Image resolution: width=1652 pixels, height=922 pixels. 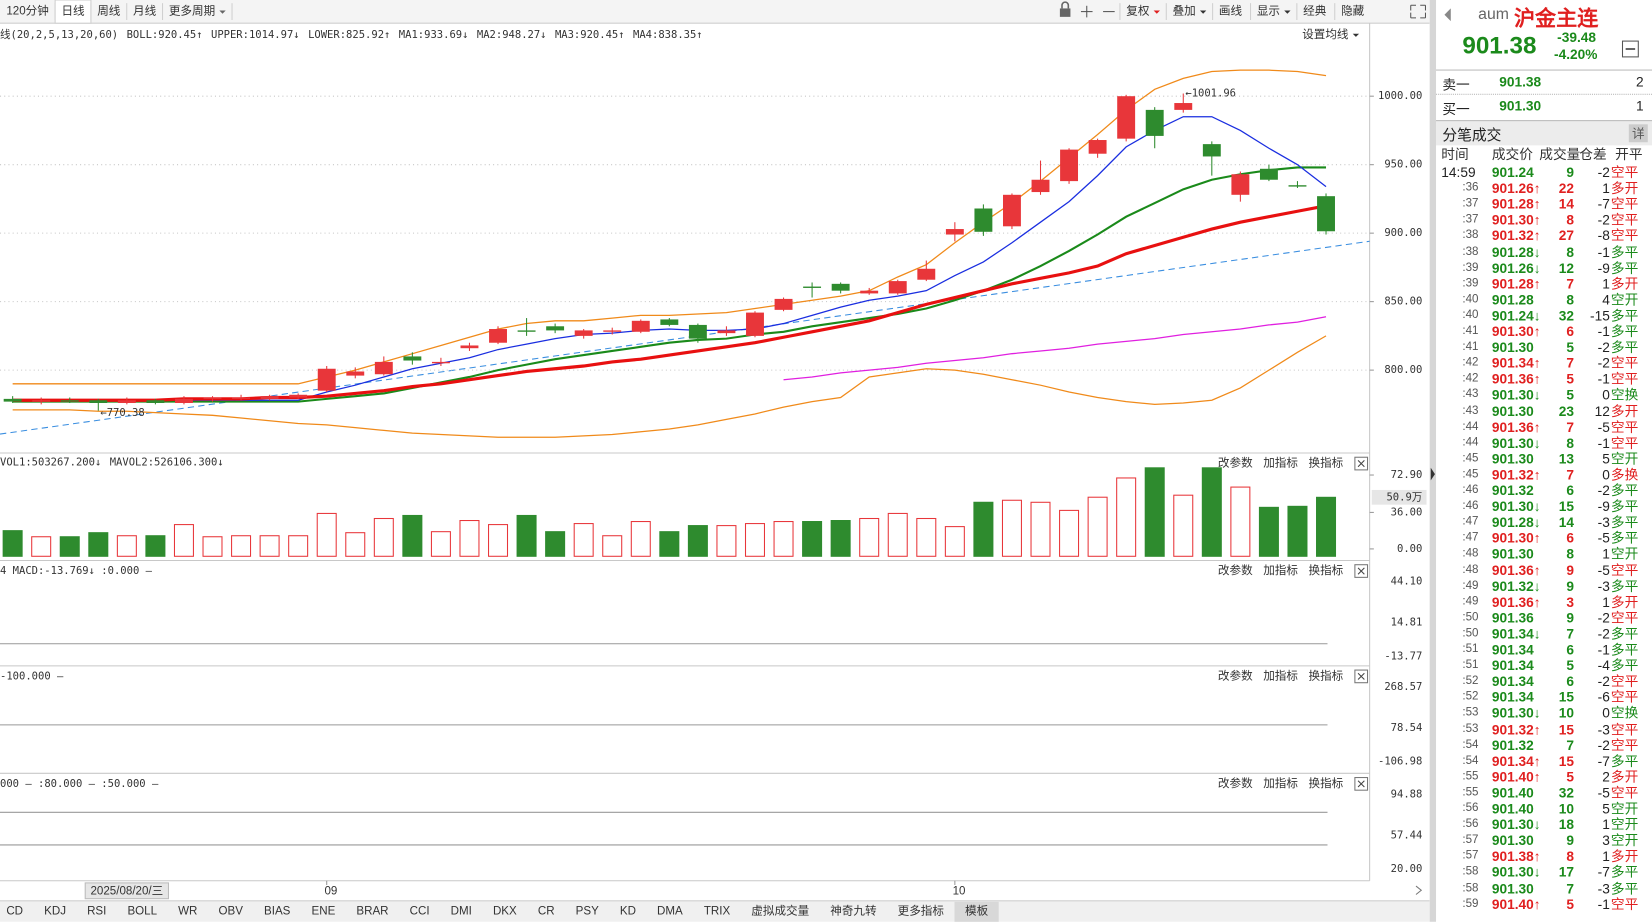 I want to click on indicator-tab: TRIX, so click(x=717, y=911).